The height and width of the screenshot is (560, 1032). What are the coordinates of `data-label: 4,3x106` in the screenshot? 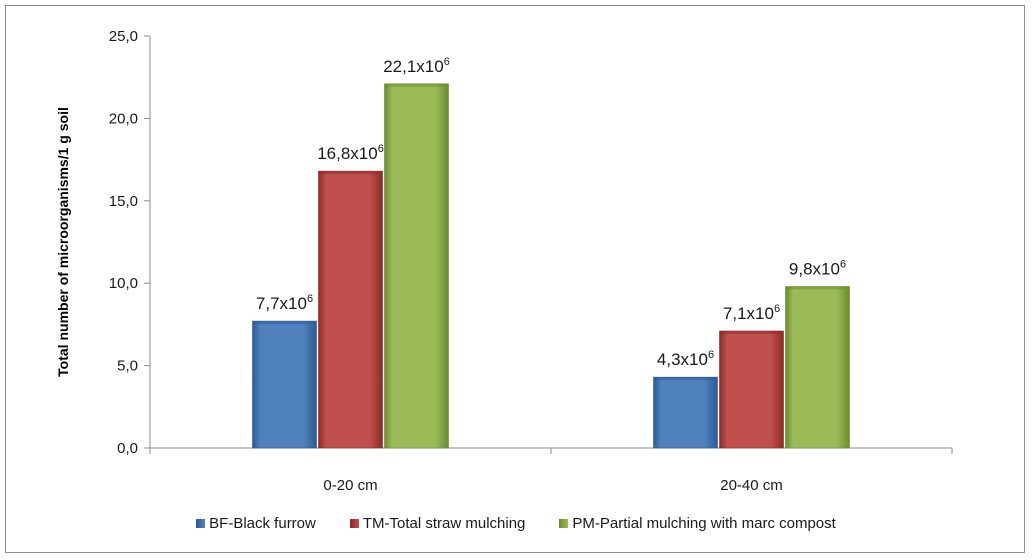 It's located at (685, 359).